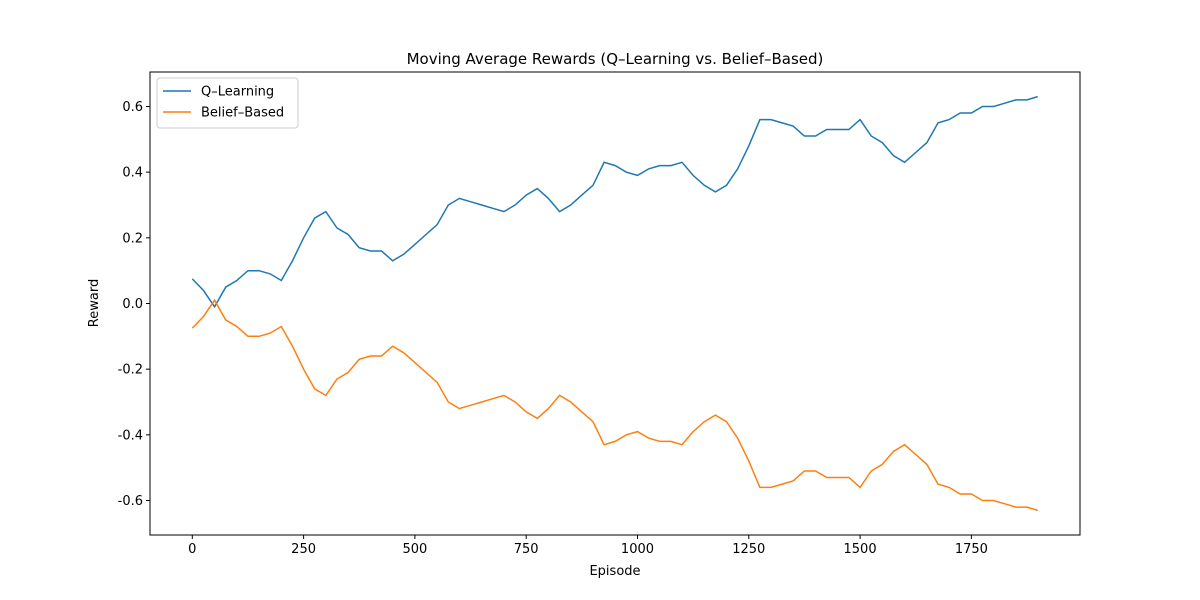 Image resolution: width=1200 pixels, height=600 pixels. What do you see at coordinates (227, 103) in the screenshot?
I see `legend-box` at bounding box center [227, 103].